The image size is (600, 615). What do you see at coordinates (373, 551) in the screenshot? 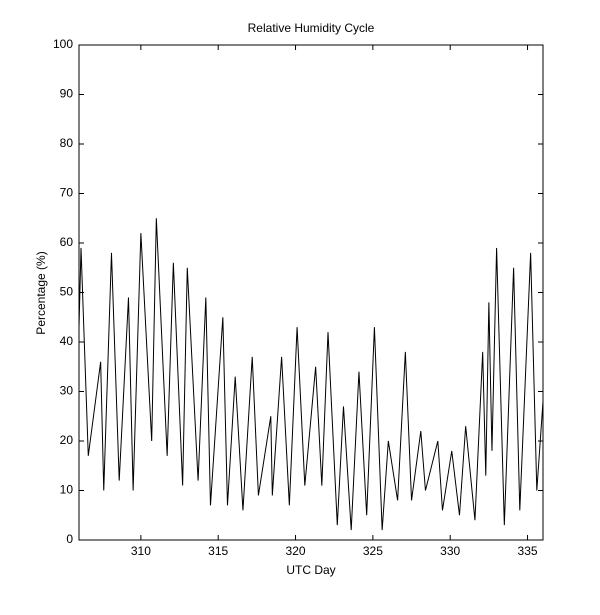
I see `x-tick-label: 325` at bounding box center [373, 551].